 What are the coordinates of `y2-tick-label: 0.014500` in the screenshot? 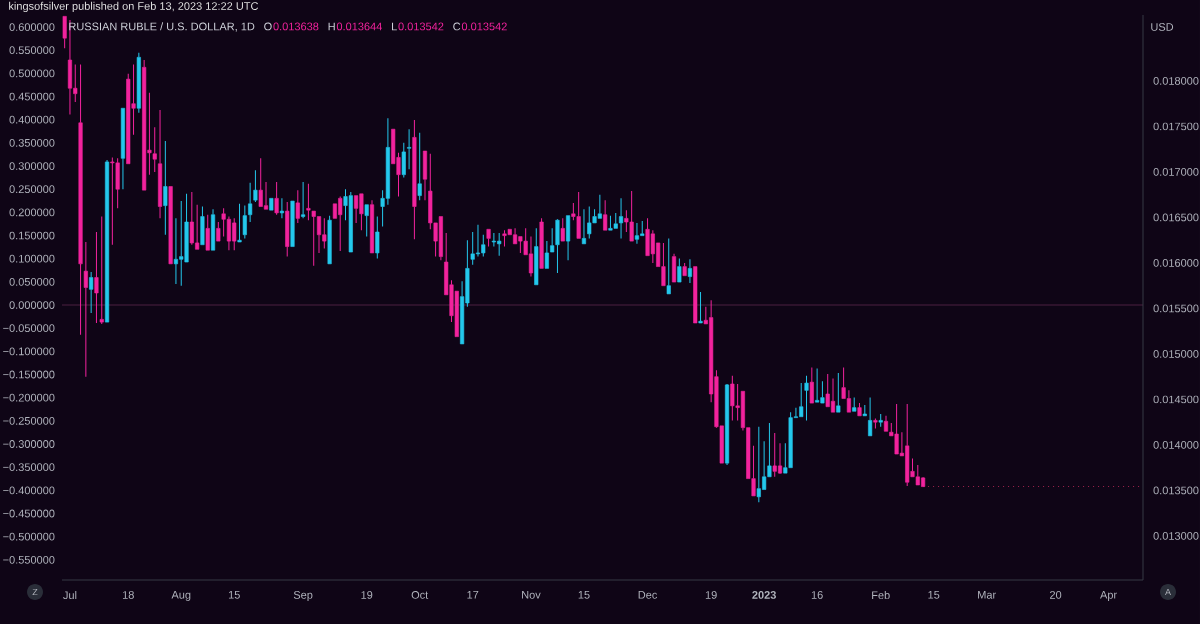 It's located at (1176, 399).